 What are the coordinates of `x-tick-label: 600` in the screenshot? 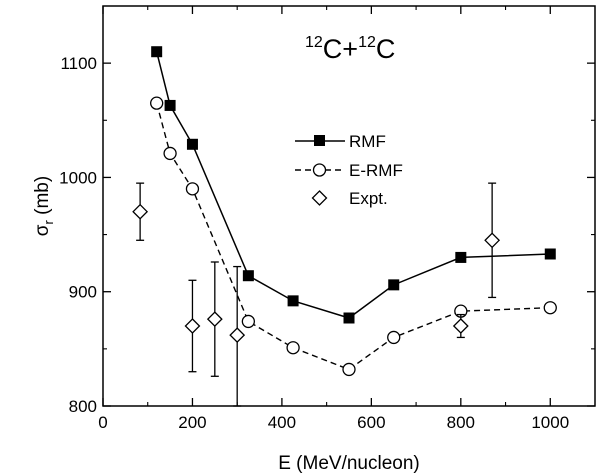 It's located at (371, 422).